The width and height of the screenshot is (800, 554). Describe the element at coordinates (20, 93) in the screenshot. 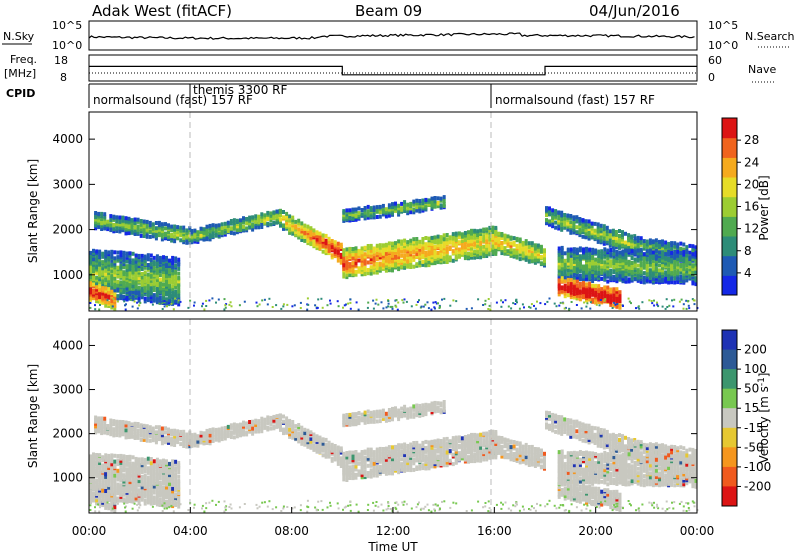

I see `cpid-label: CPID` at that location.